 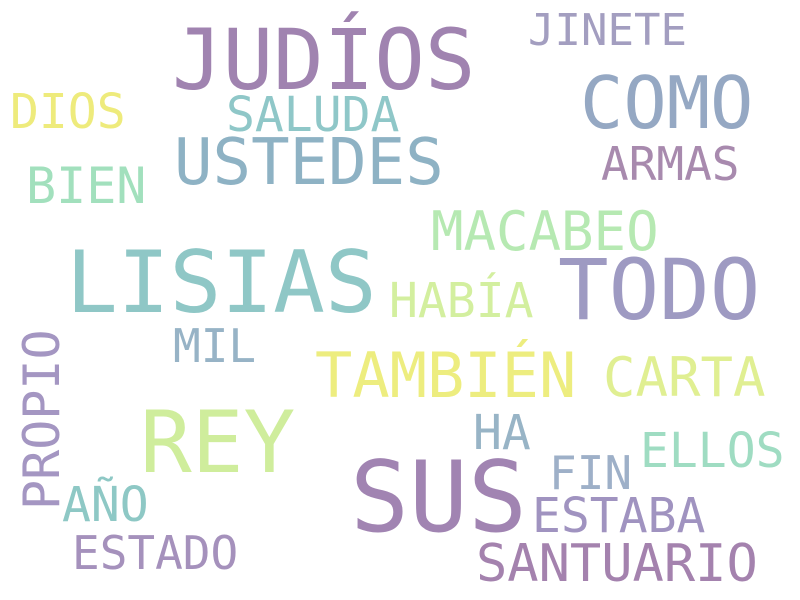 I want to click on word-fin: FIN, so click(x=591, y=473).